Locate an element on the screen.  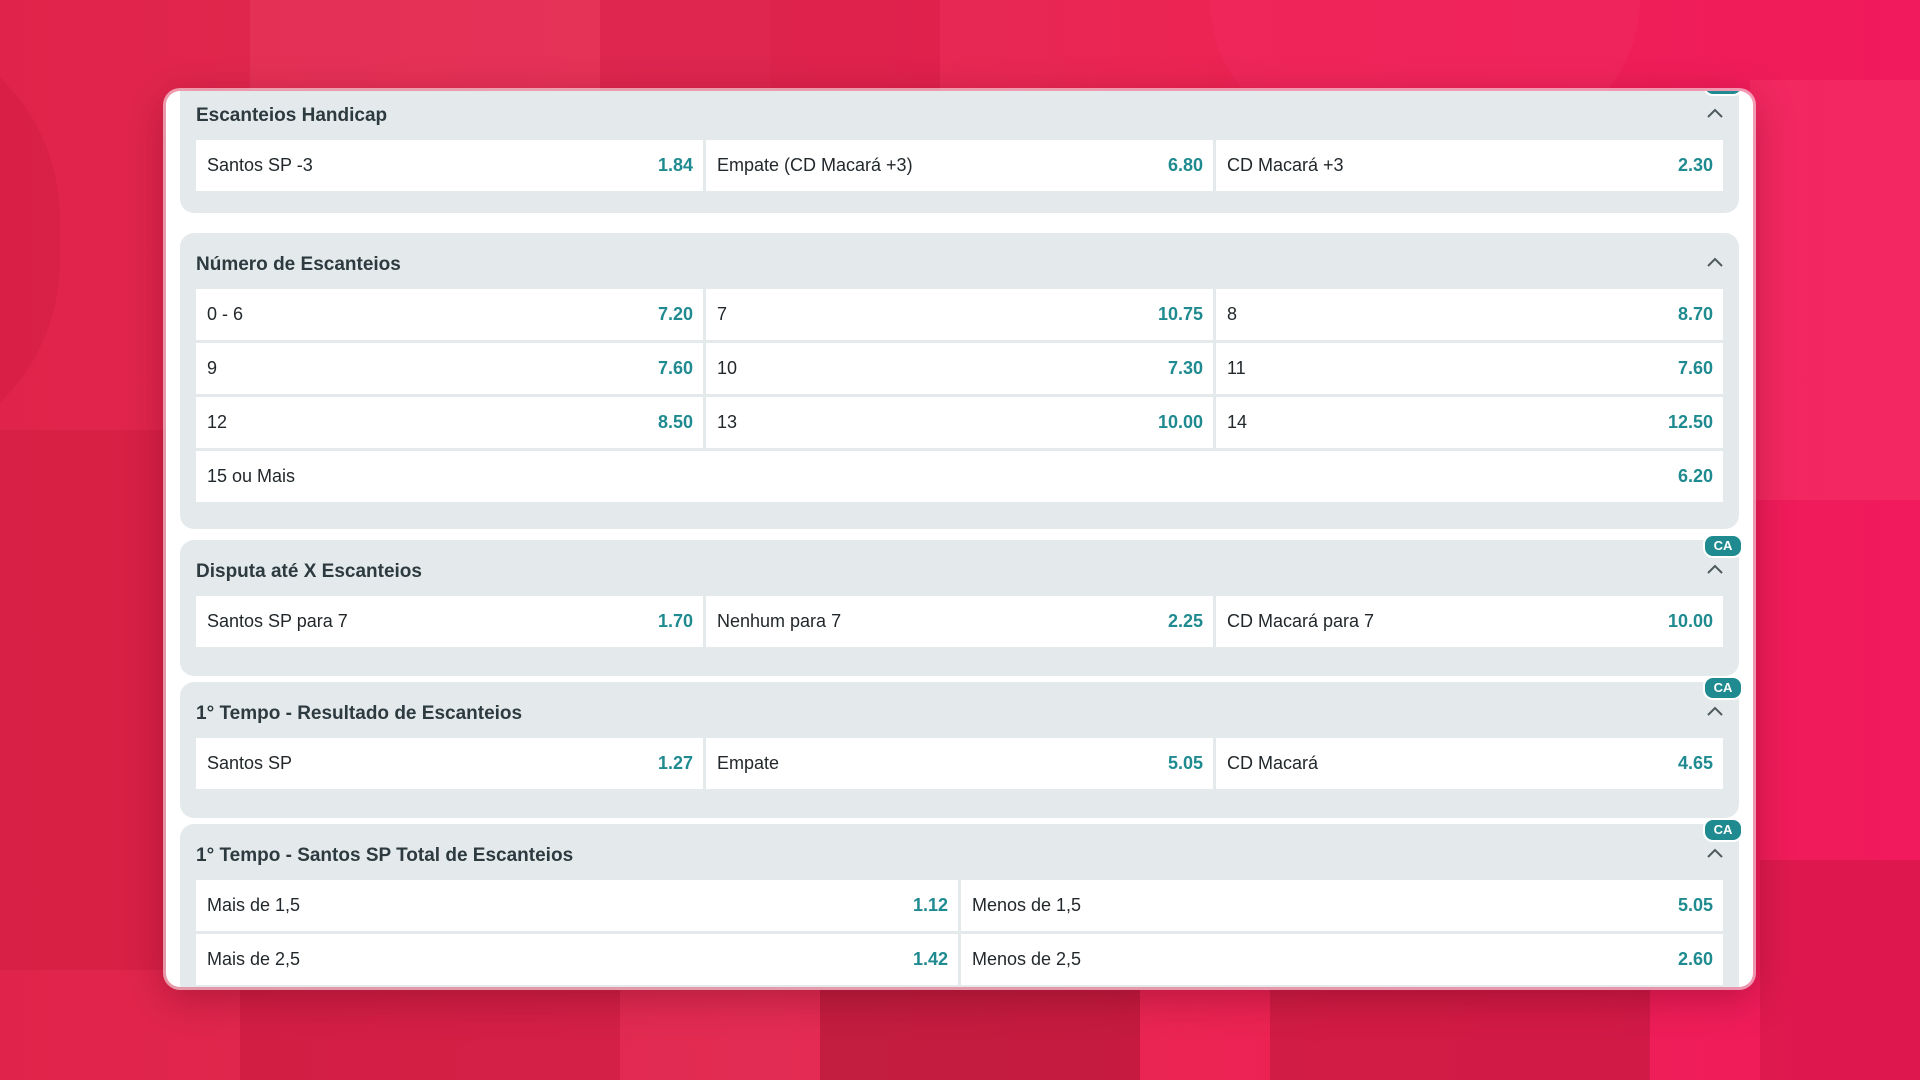
odds-value: 8.50 is located at coordinates (675, 422).